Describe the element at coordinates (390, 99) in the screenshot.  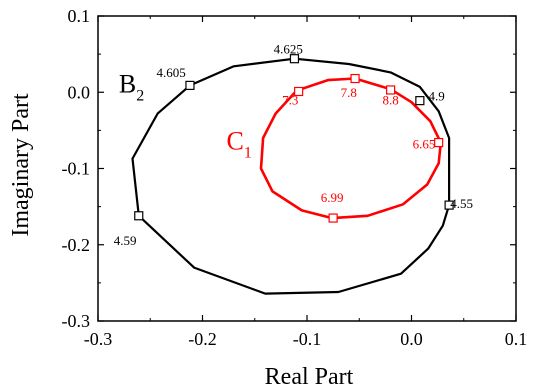
I see `marker-annotation: 8.8` at that location.